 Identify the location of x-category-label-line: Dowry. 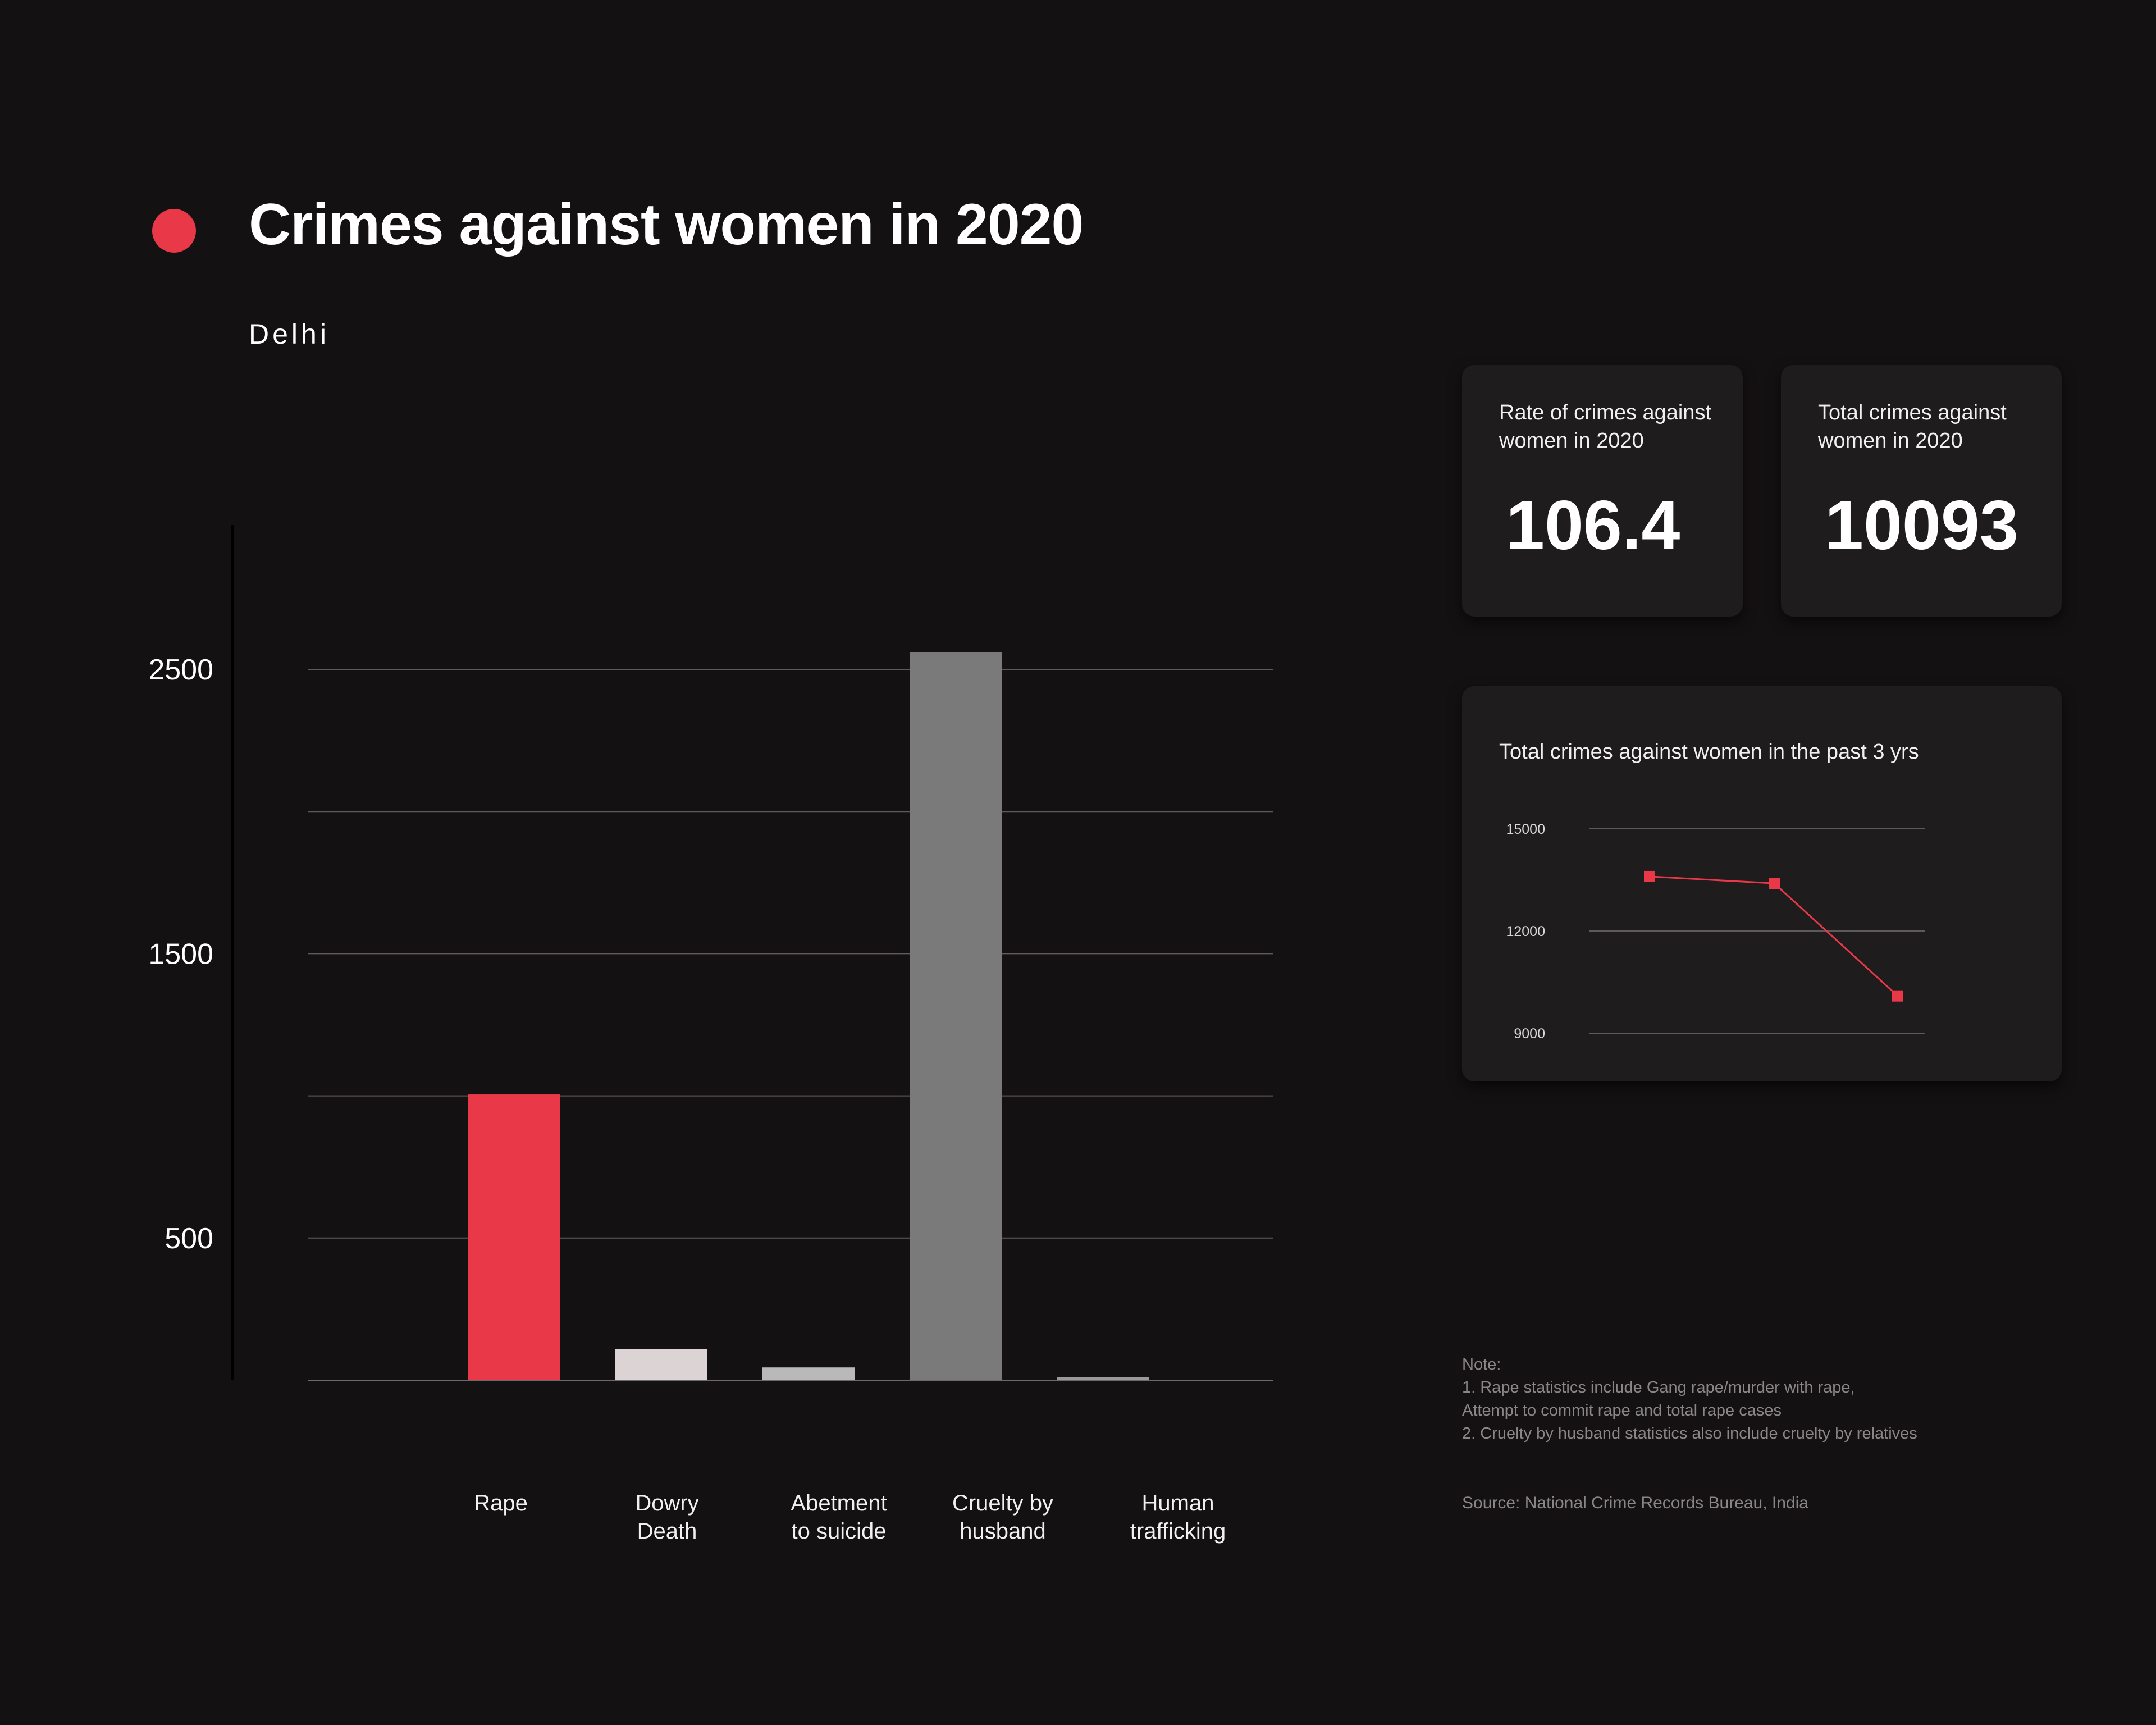
(667, 1504).